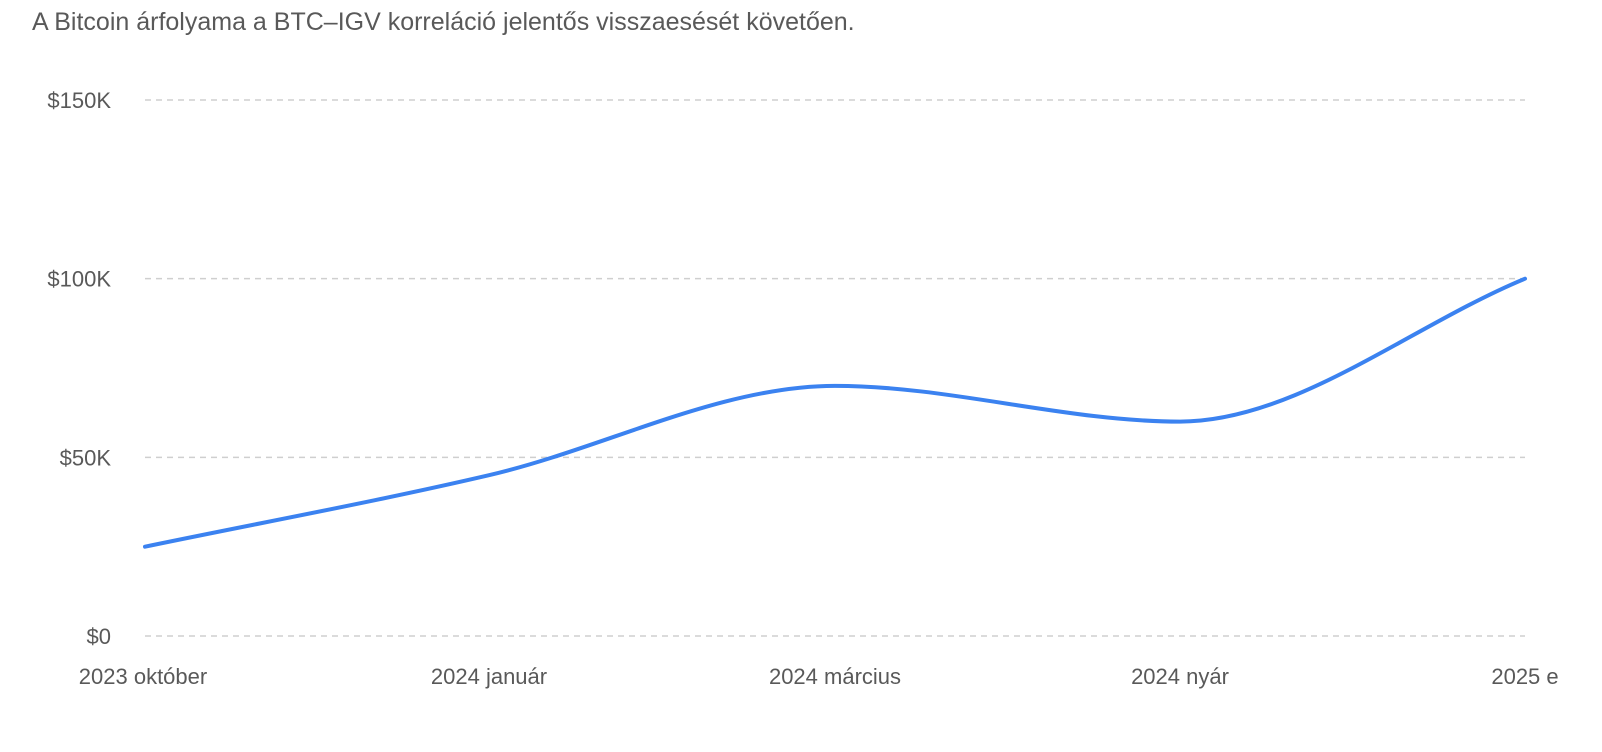 This screenshot has height=752, width=1602. What do you see at coordinates (79, 368) in the screenshot?
I see `y-axis-ticks: $0 $50K $100K $150K` at bounding box center [79, 368].